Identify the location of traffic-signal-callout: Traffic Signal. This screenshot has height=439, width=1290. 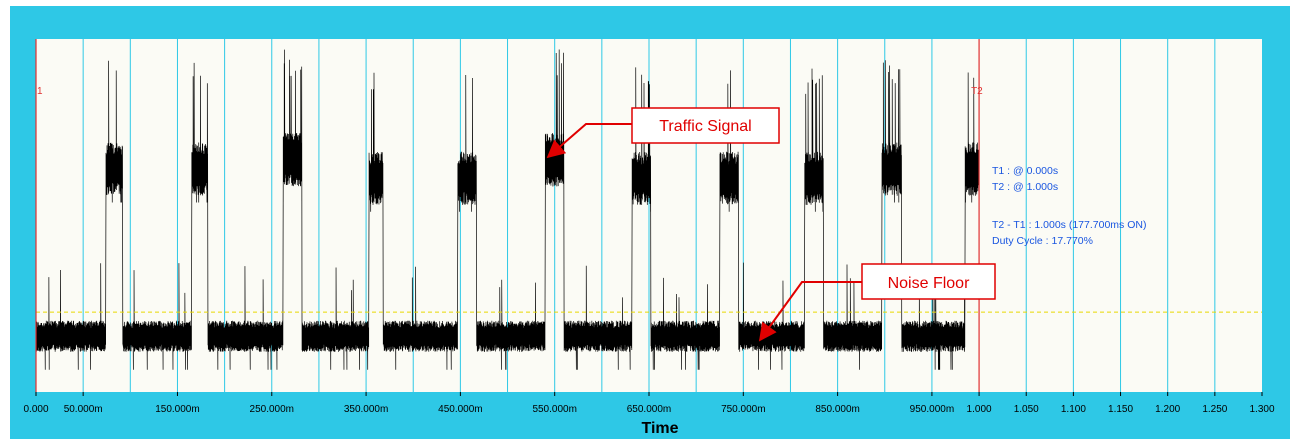
(663, 133).